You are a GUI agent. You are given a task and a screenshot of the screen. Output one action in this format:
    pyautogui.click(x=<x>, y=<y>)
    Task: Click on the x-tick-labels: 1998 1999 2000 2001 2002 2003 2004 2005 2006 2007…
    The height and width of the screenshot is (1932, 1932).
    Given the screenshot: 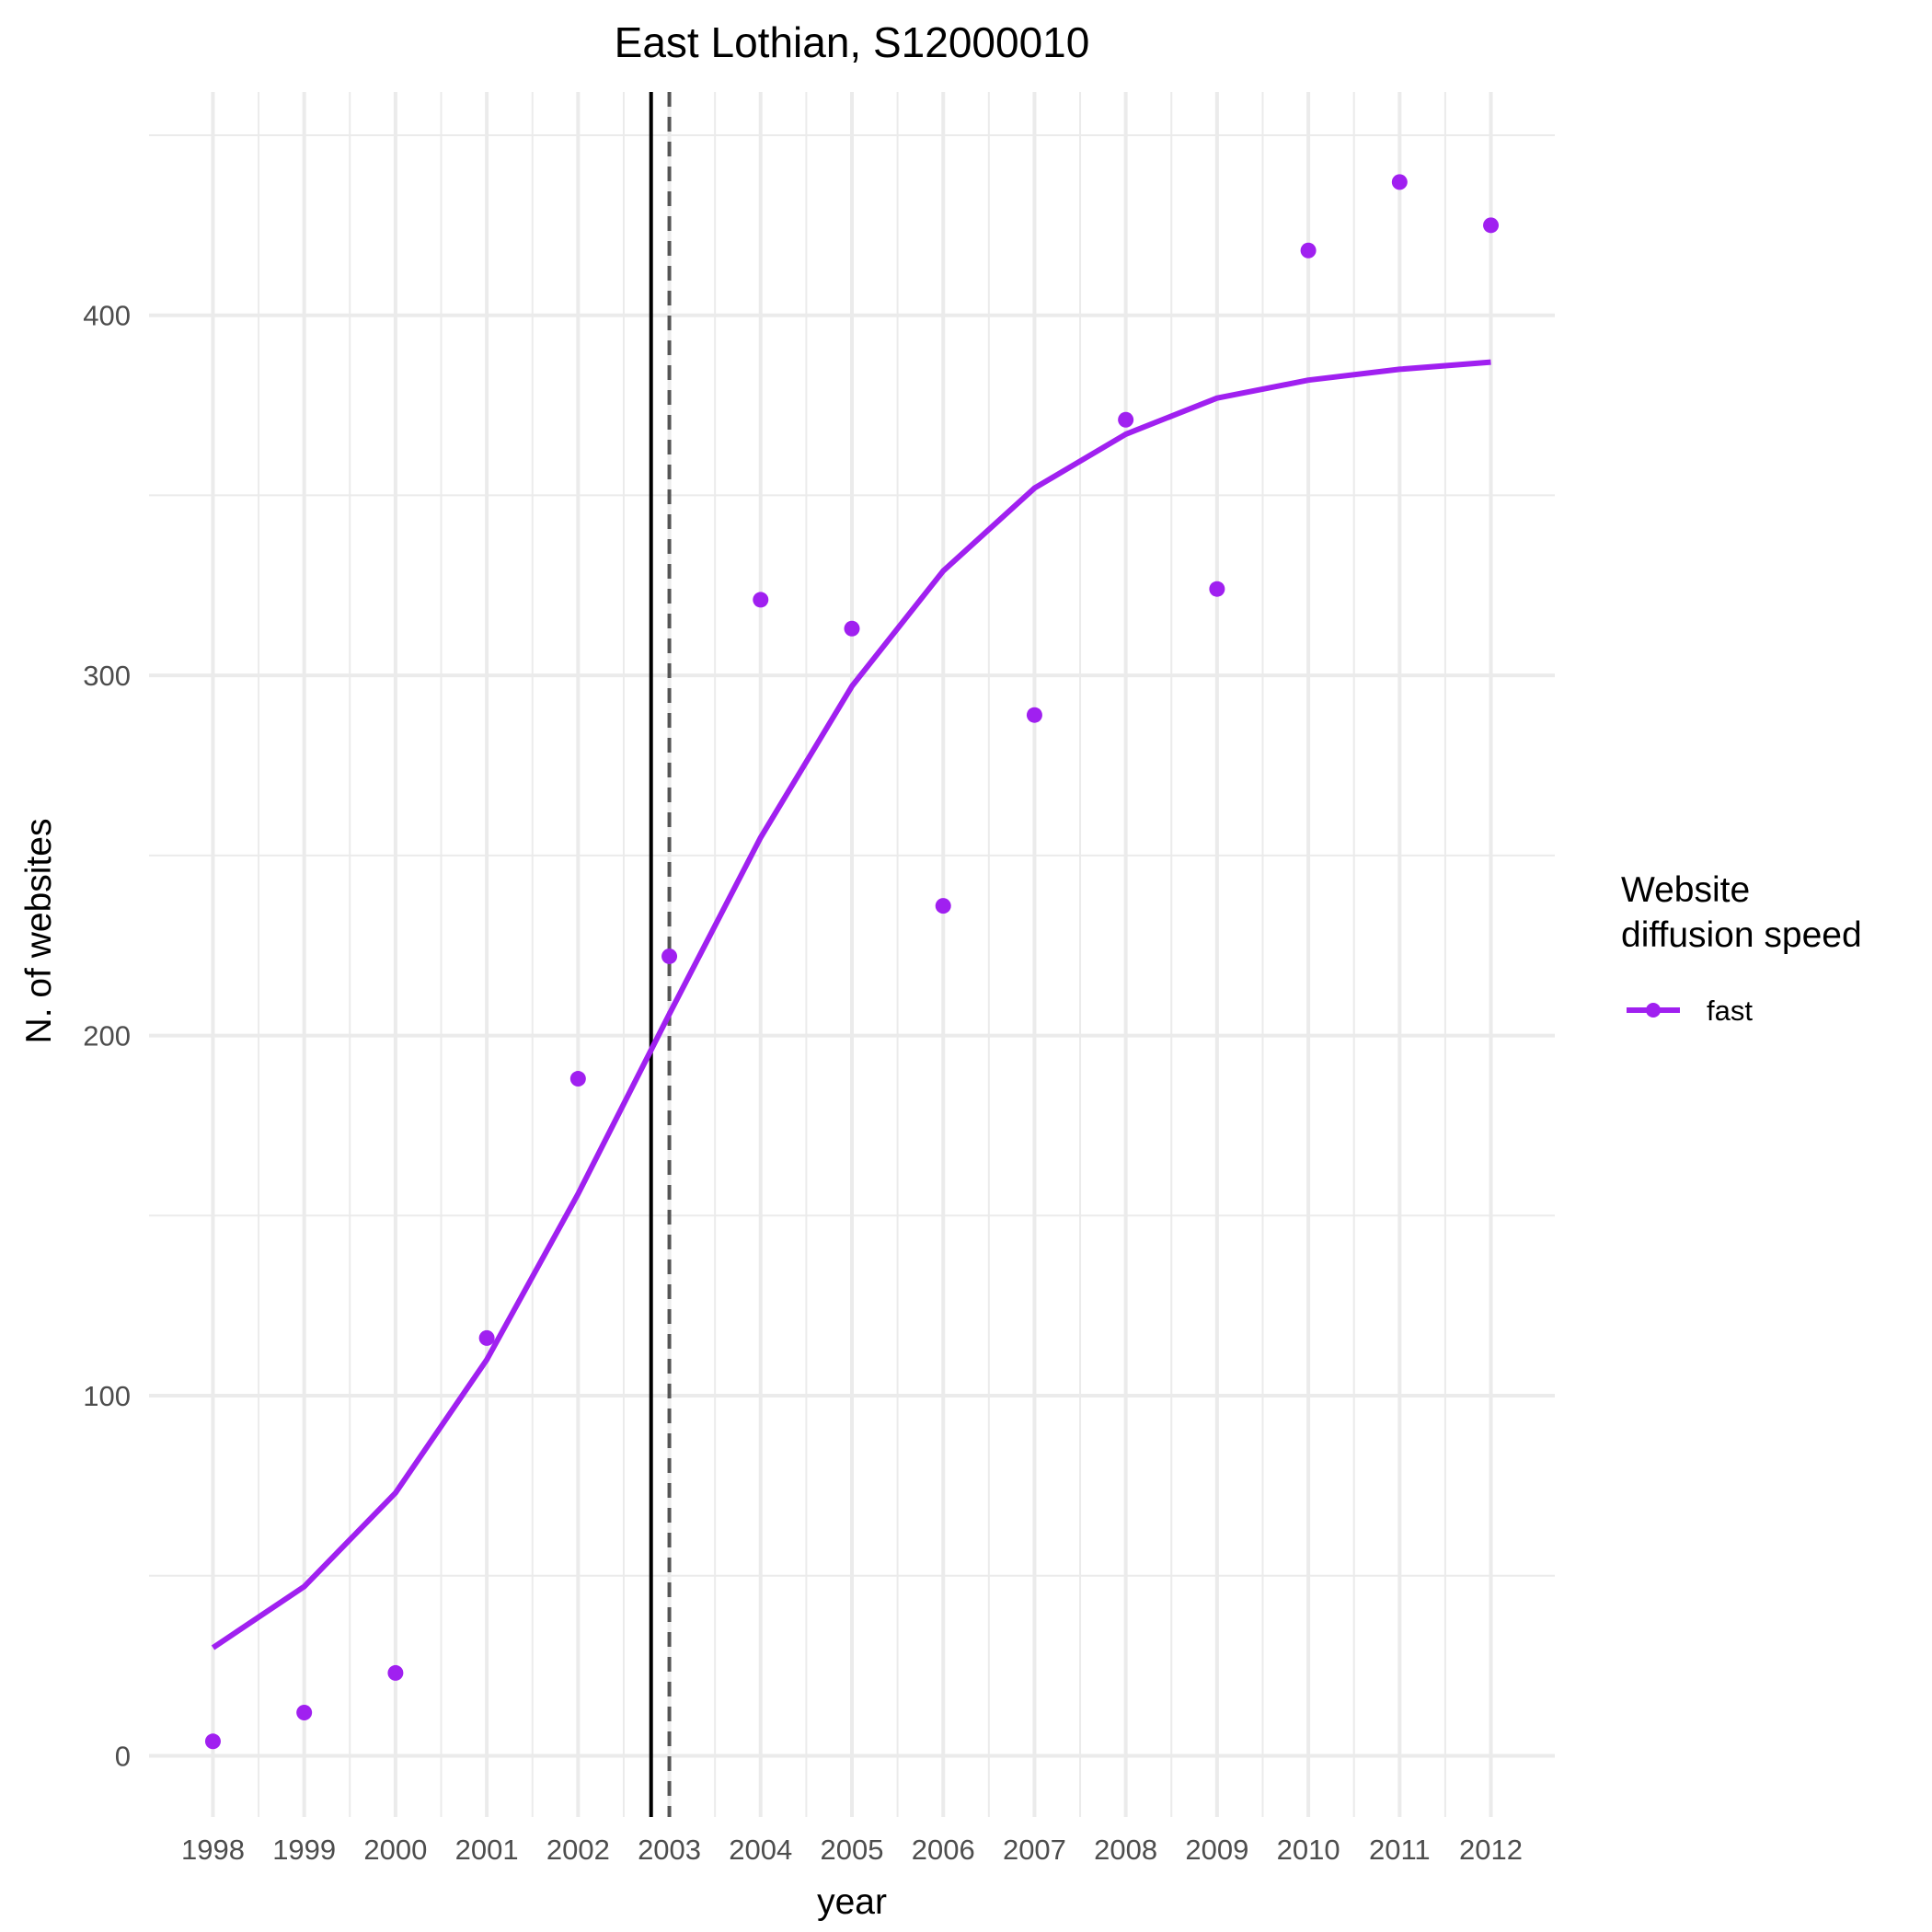 What is the action you would take?
    pyautogui.click(x=852, y=1850)
    